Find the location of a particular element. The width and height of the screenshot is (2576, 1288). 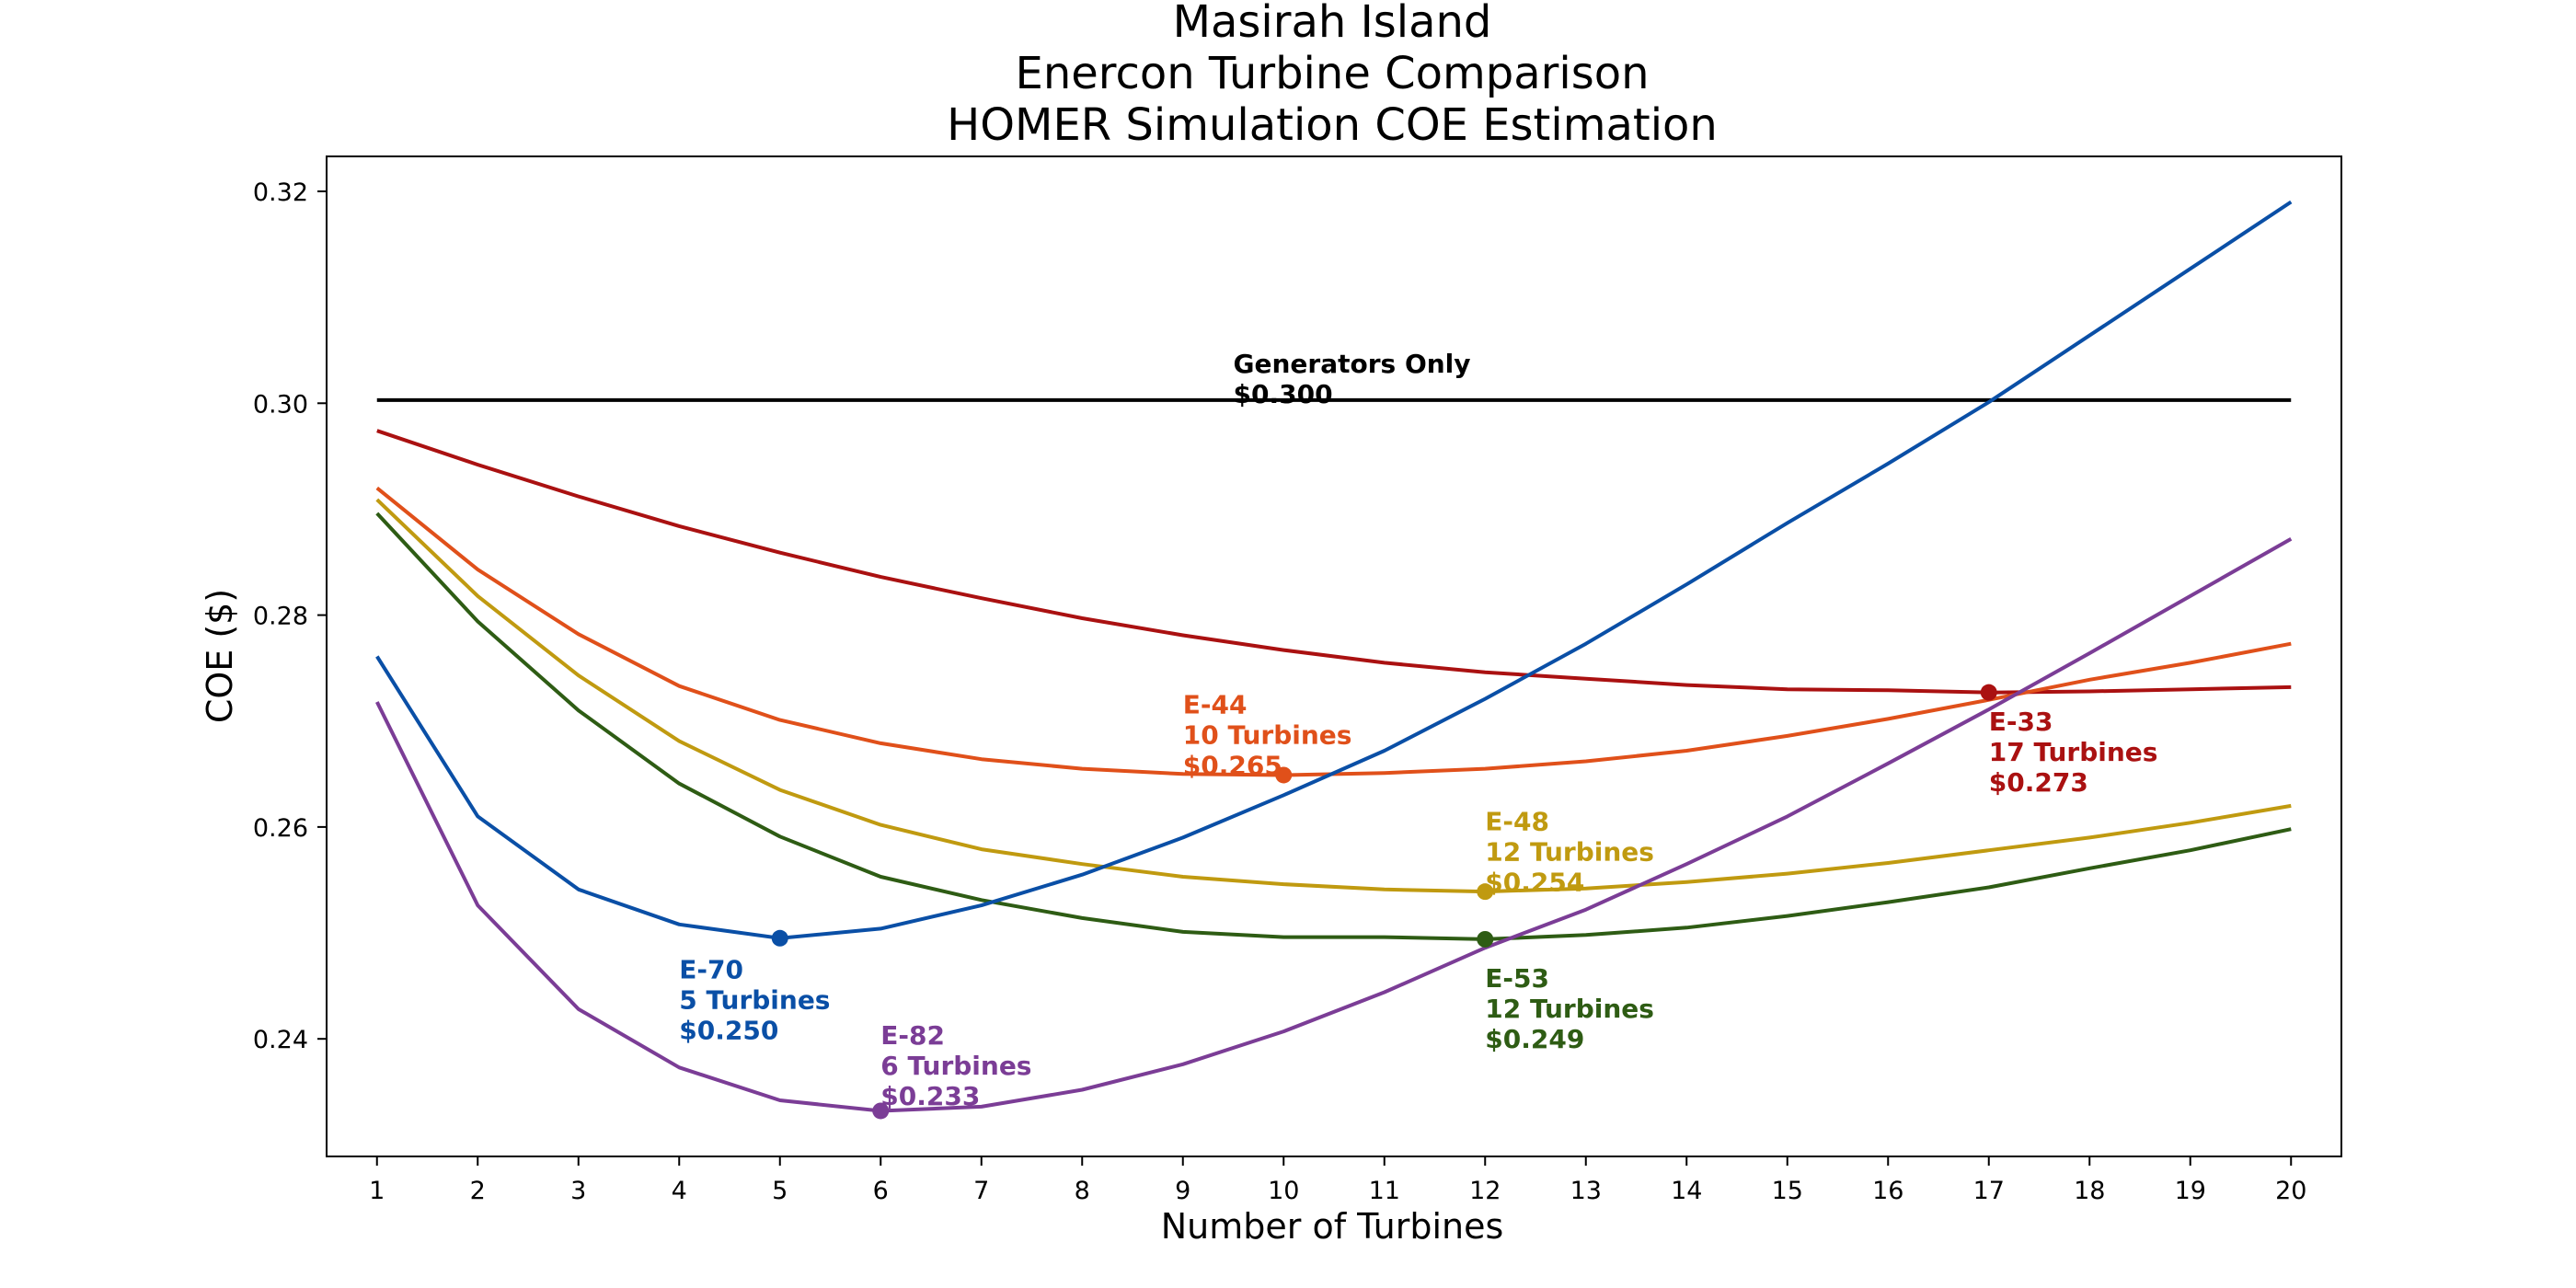

series-e53-label-line-2: 12 Turbines is located at coordinates (1569, 1009).